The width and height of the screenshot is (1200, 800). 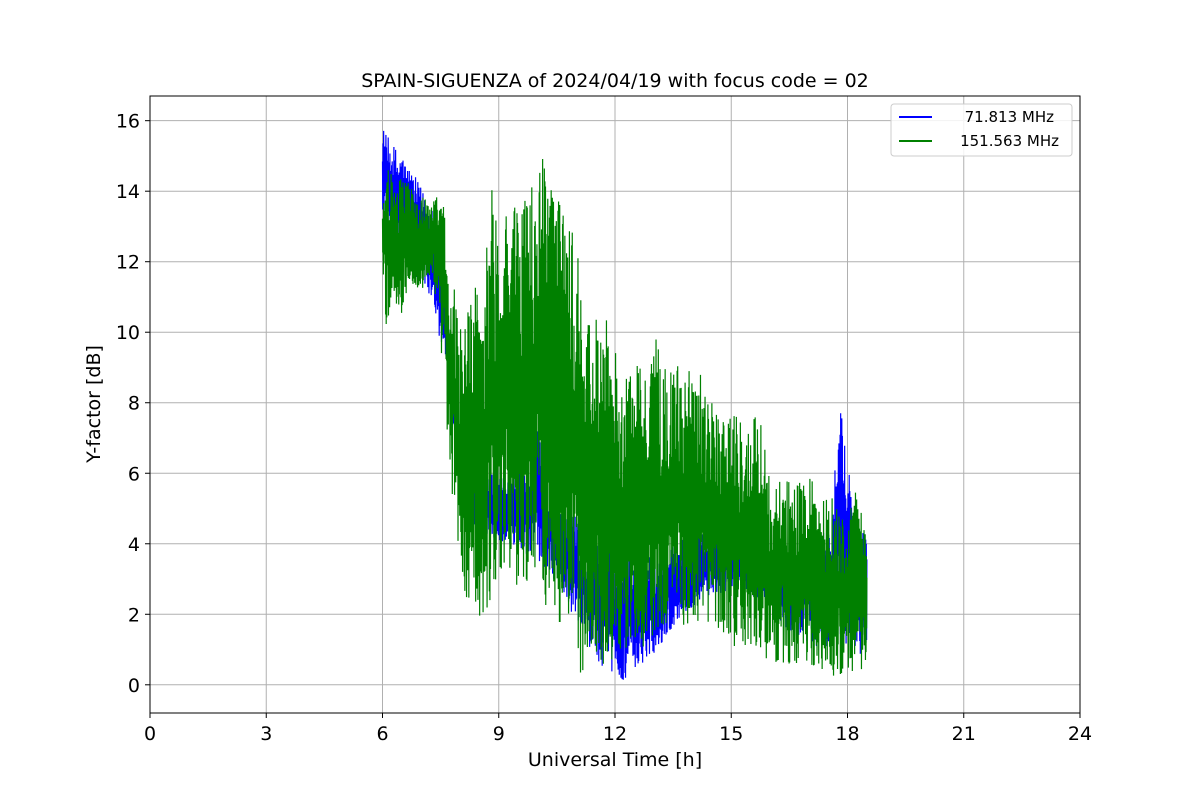 What do you see at coordinates (128, 263) in the screenshot?
I see `y-tick-label: 12` at bounding box center [128, 263].